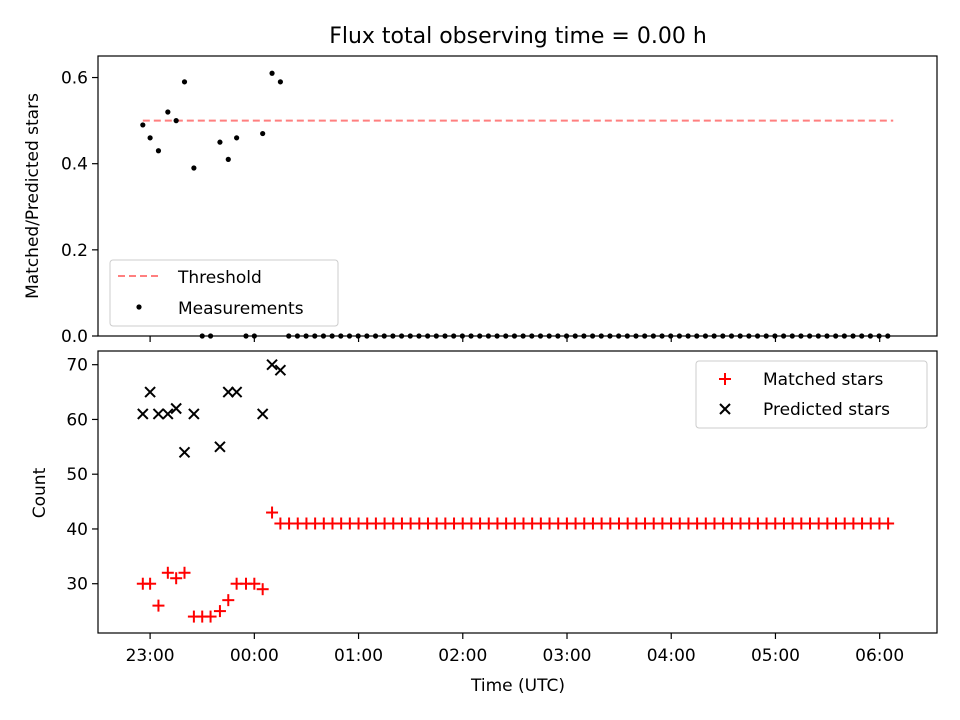 The image size is (960, 720). I want to click on legend-measurements-label: Measurements, so click(241, 309).